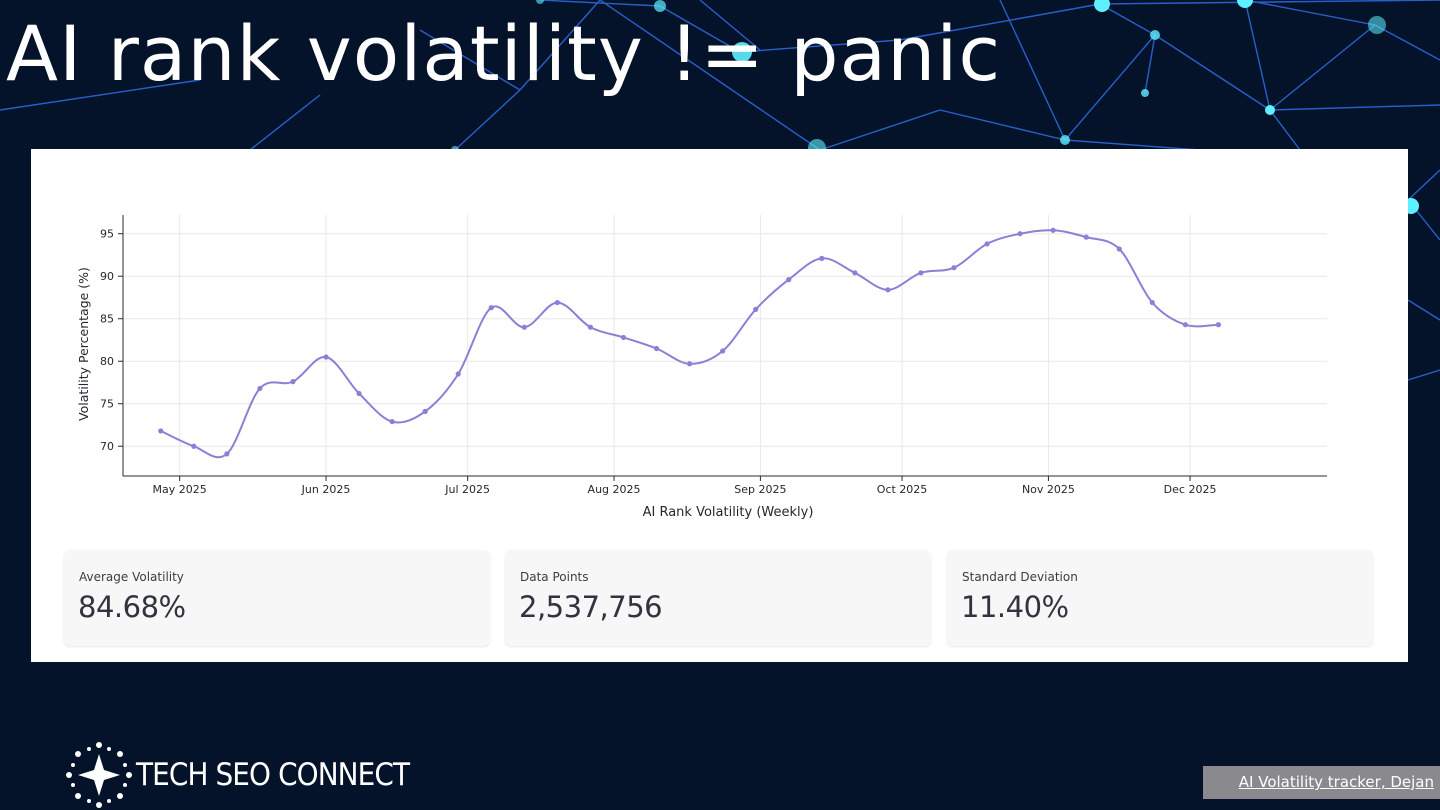 Image resolution: width=1440 pixels, height=810 pixels. What do you see at coordinates (132, 607) in the screenshot?
I see `metric-value: 84.68%` at bounding box center [132, 607].